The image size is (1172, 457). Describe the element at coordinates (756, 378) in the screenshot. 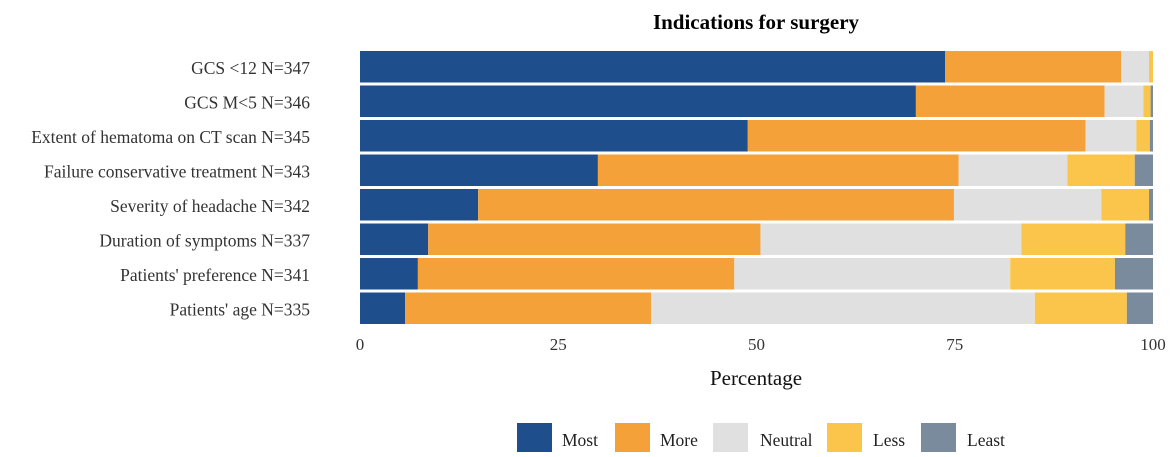

I see `x-axis-title: Percentage` at that location.